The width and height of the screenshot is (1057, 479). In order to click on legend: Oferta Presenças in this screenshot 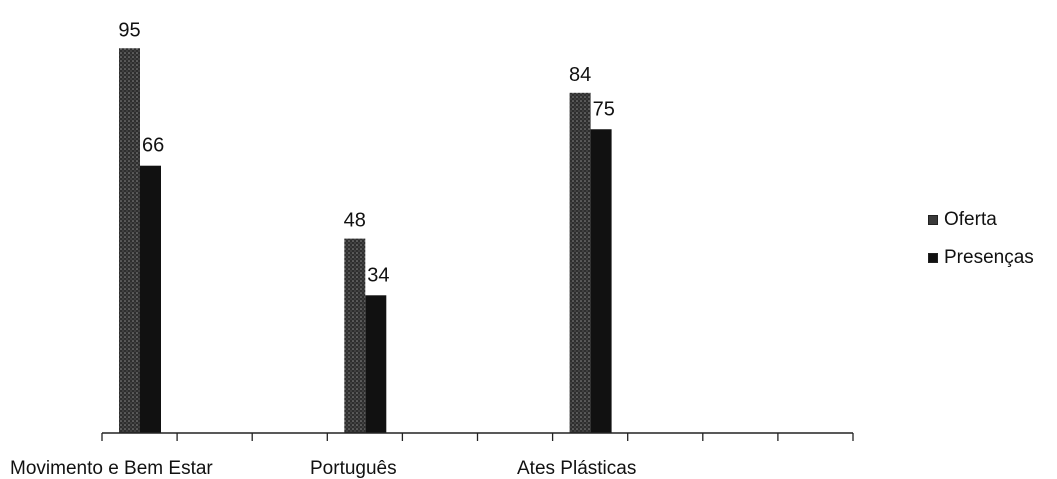, I will do `click(981, 248)`.